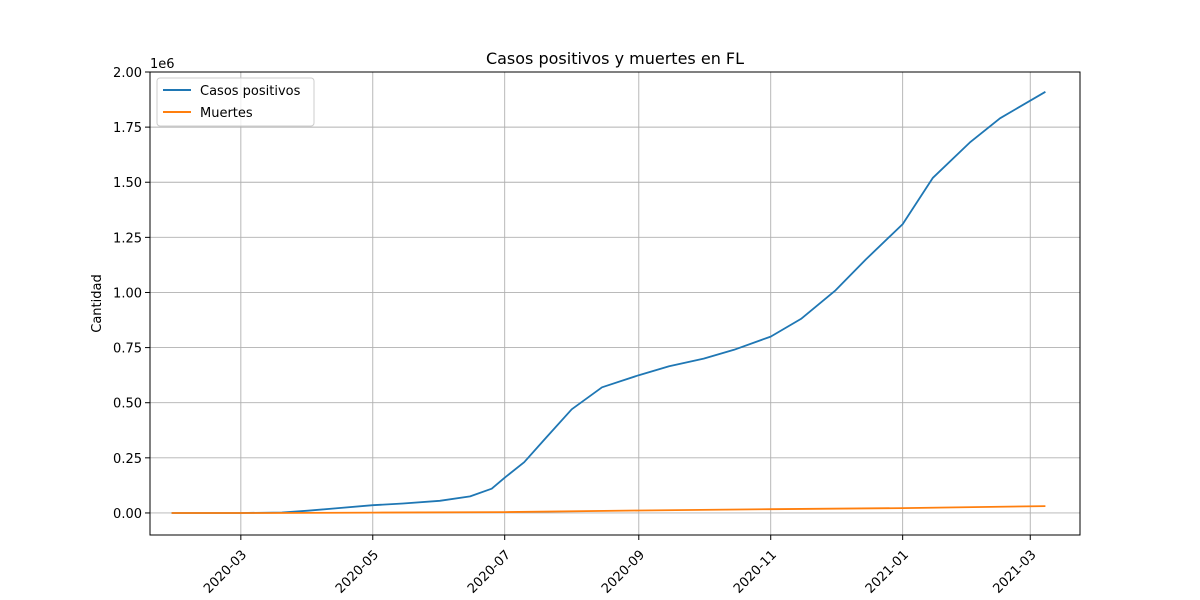 Image resolution: width=1200 pixels, height=600 pixels. I want to click on y-tick-label: 0.25, so click(127, 459).